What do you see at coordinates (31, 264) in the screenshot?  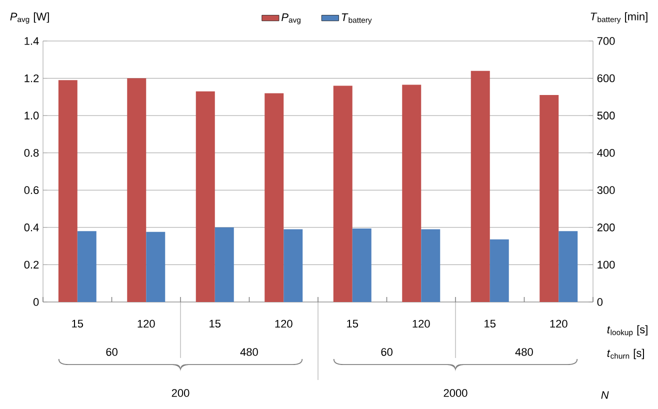 I see `y-tick-label: 0.2` at bounding box center [31, 264].